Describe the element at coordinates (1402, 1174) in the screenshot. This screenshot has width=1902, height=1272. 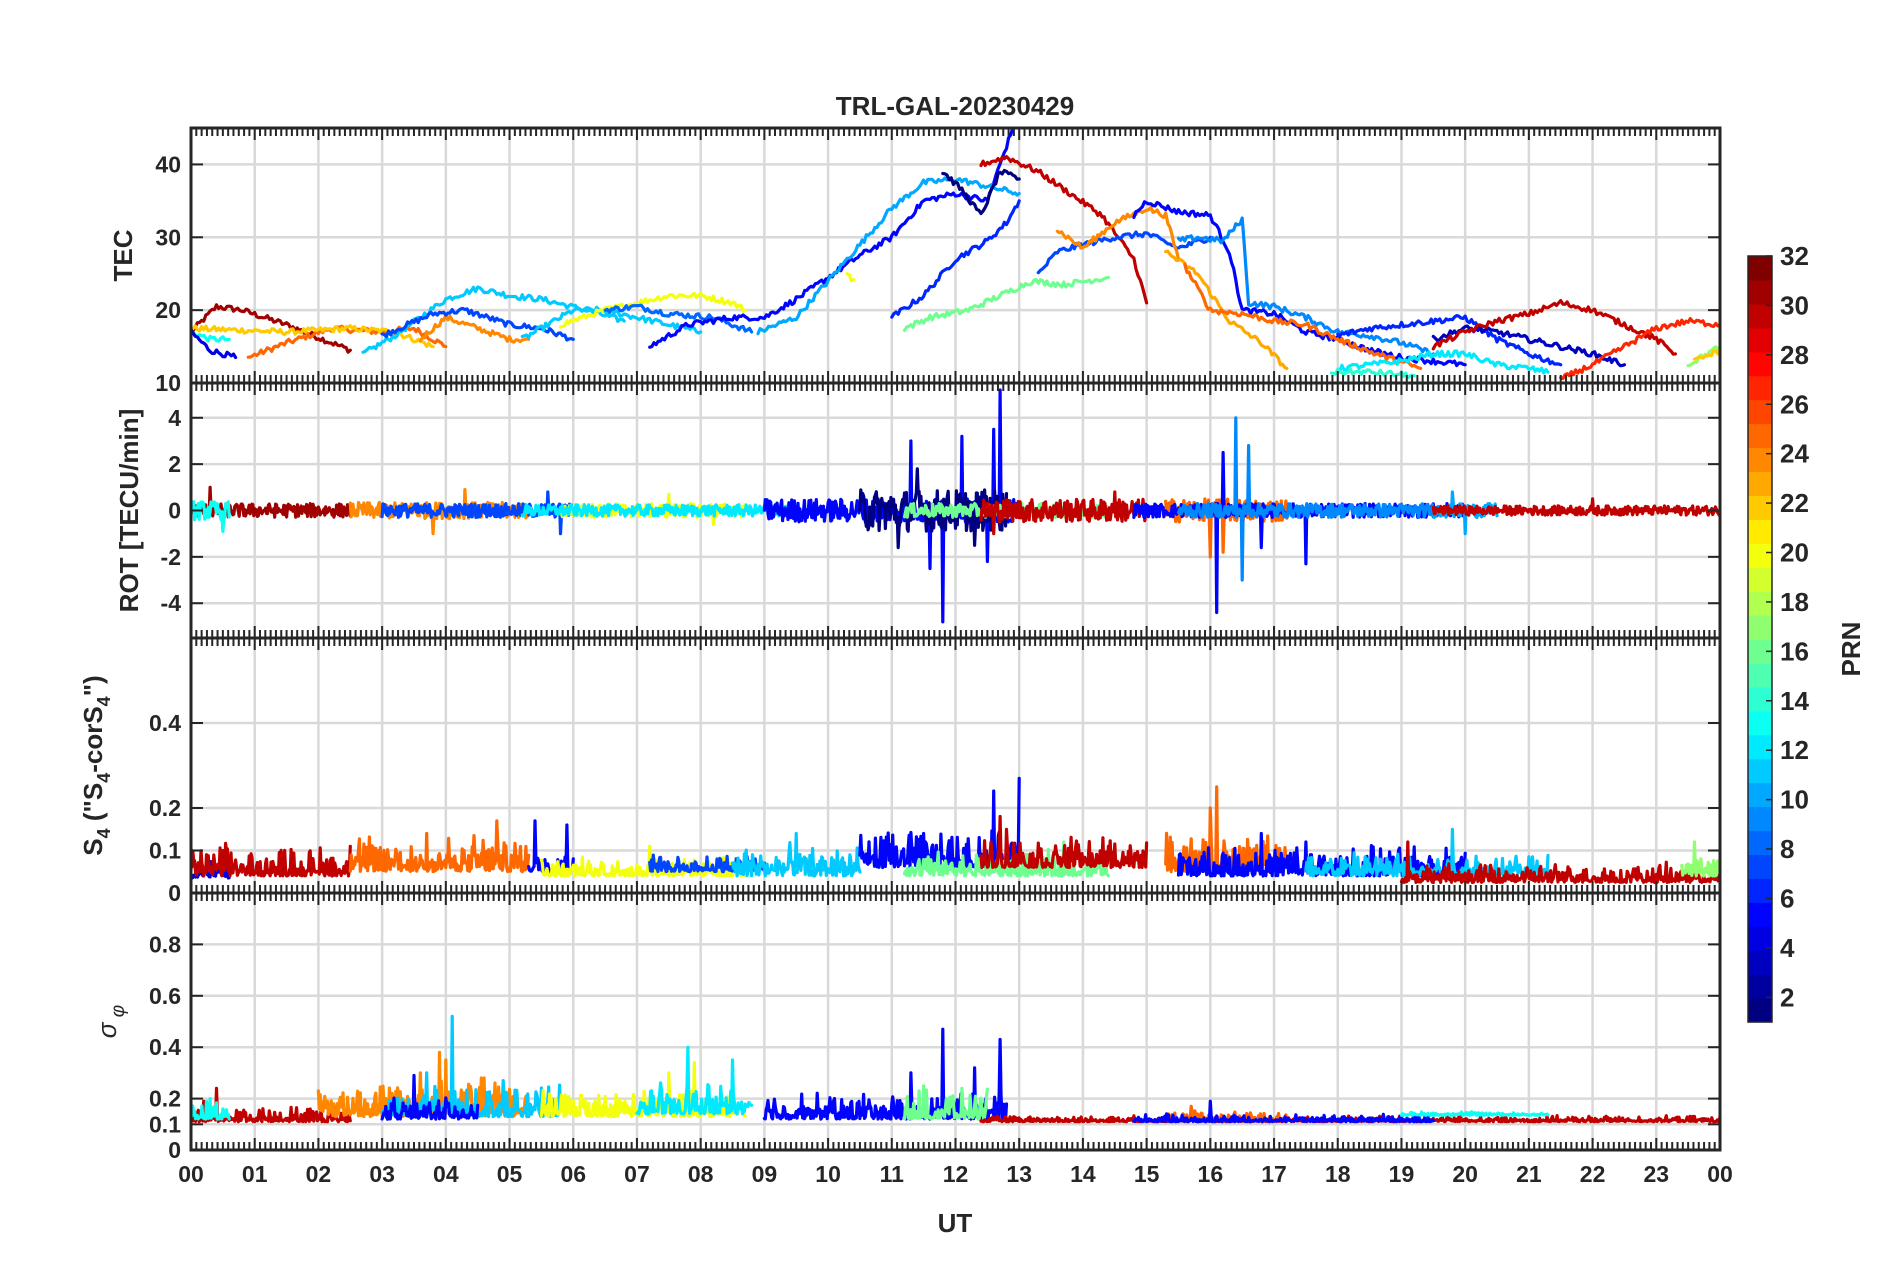
I see `x-tick-label: 19` at that location.